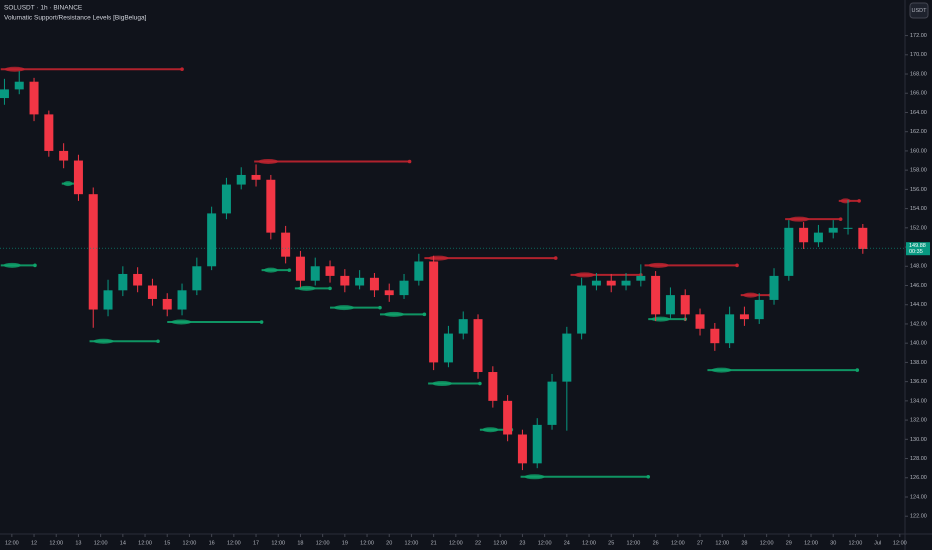 The image size is (932, 550). Describe the element at coordinates (918, 286) in the screenshot. I see `y-tick-label: 146.00` at that location.